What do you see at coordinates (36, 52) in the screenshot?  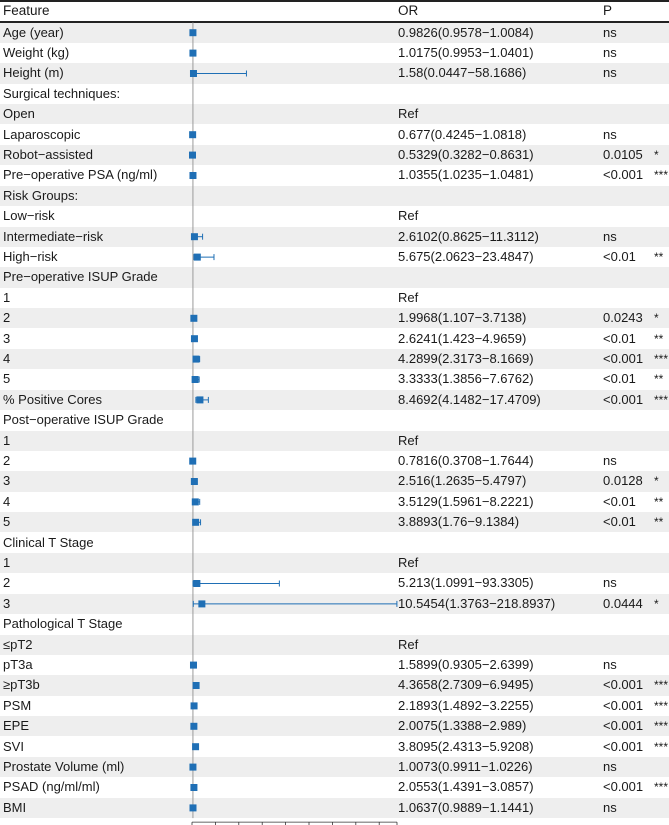 I see `feature-label: Weight (kg)` at bounding box center [36, 52].